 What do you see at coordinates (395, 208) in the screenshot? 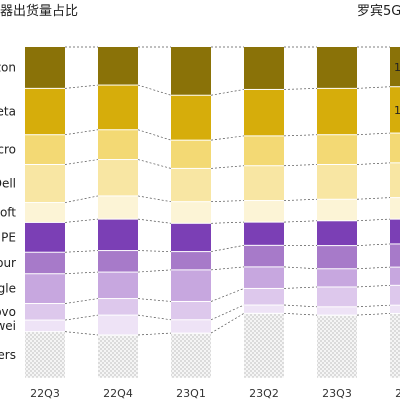
I see `bar-segment-microsoft-23q4` at bounding box center [395, 208].